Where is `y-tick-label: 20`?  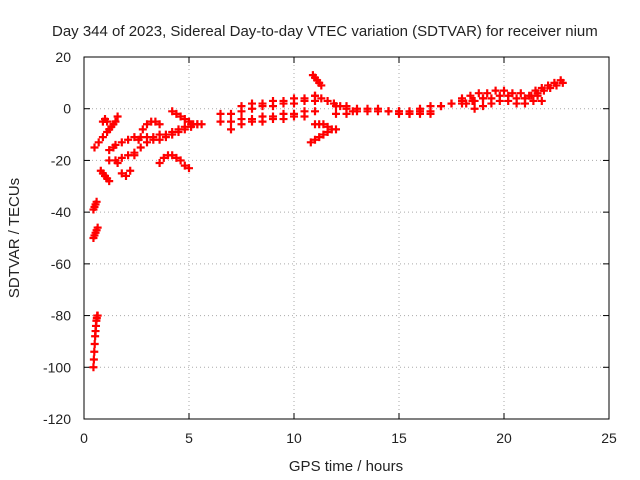
y-tick-label: 20 is located at coordinates (63, 57).